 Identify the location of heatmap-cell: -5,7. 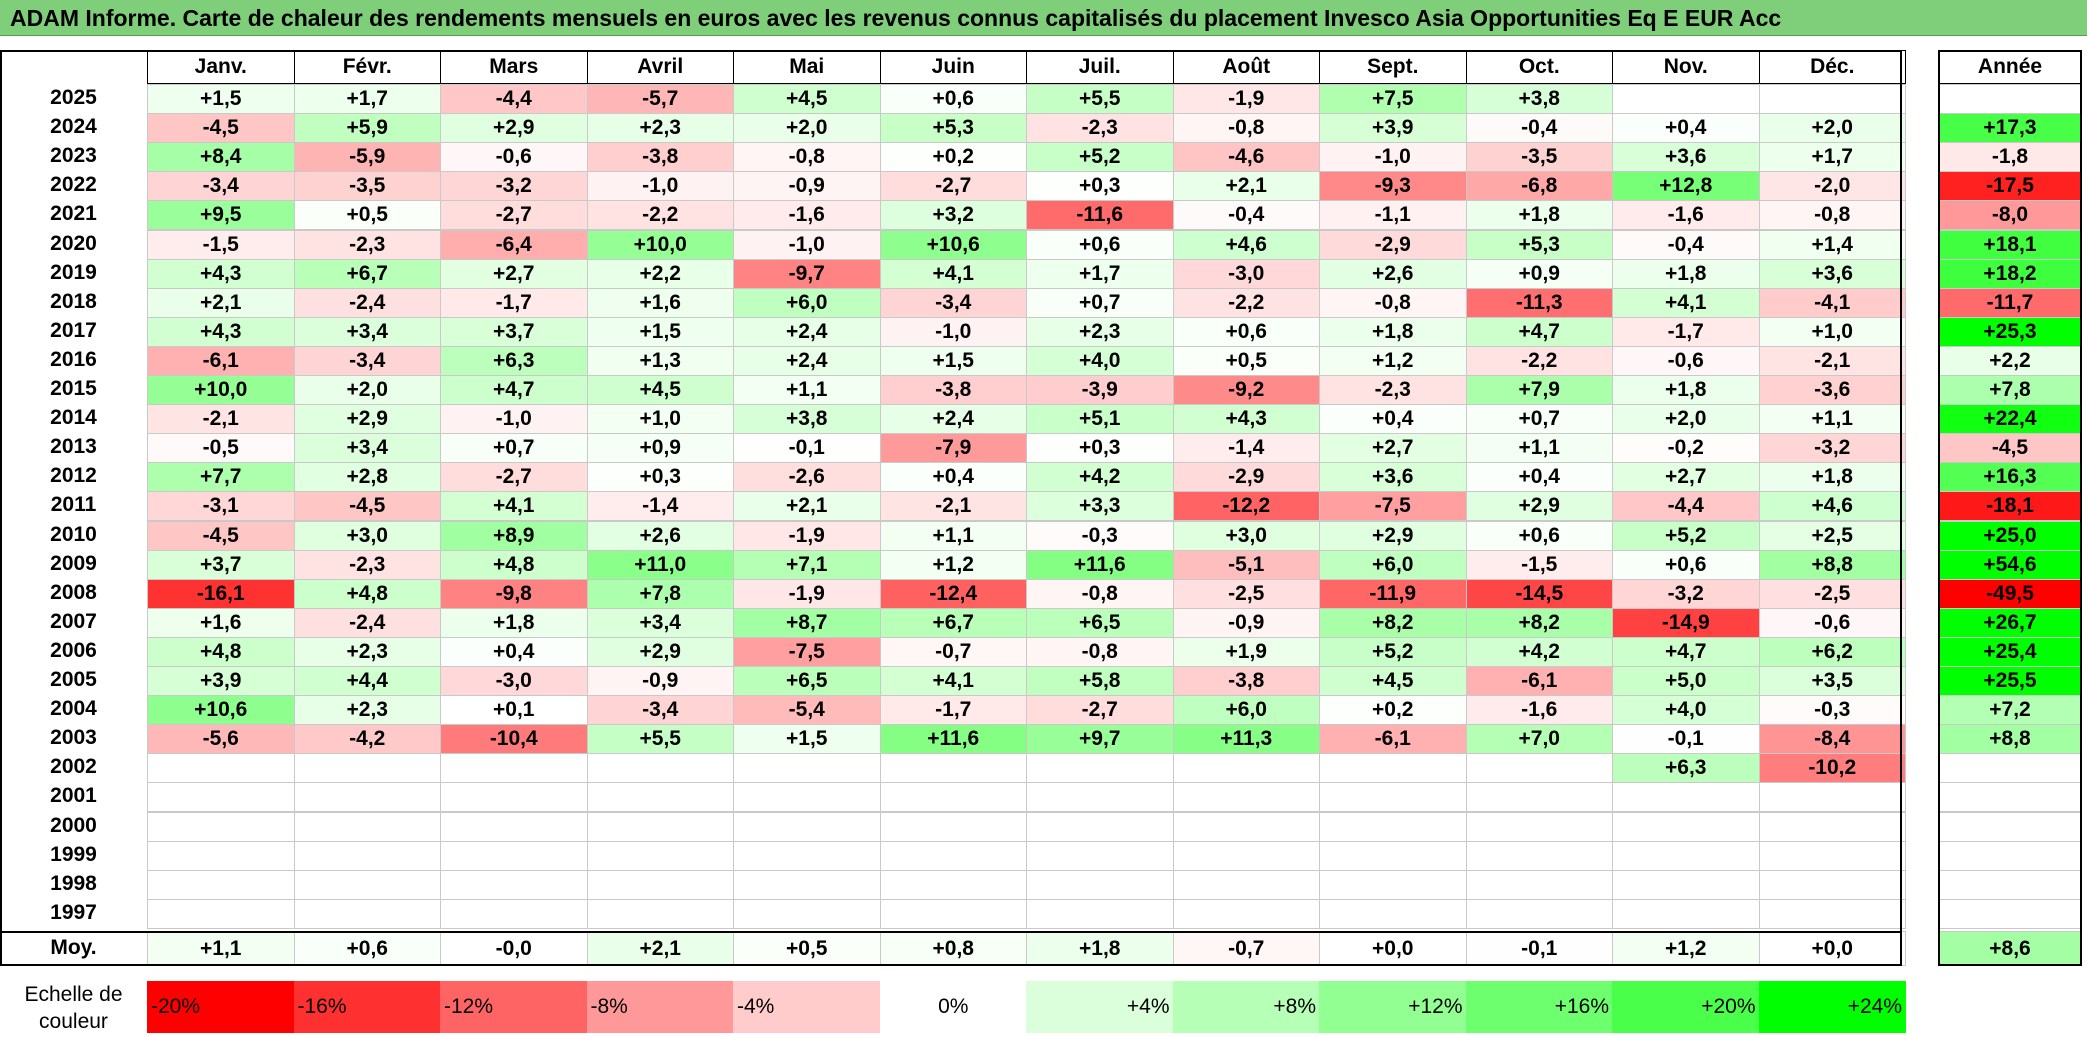
(660, 99).